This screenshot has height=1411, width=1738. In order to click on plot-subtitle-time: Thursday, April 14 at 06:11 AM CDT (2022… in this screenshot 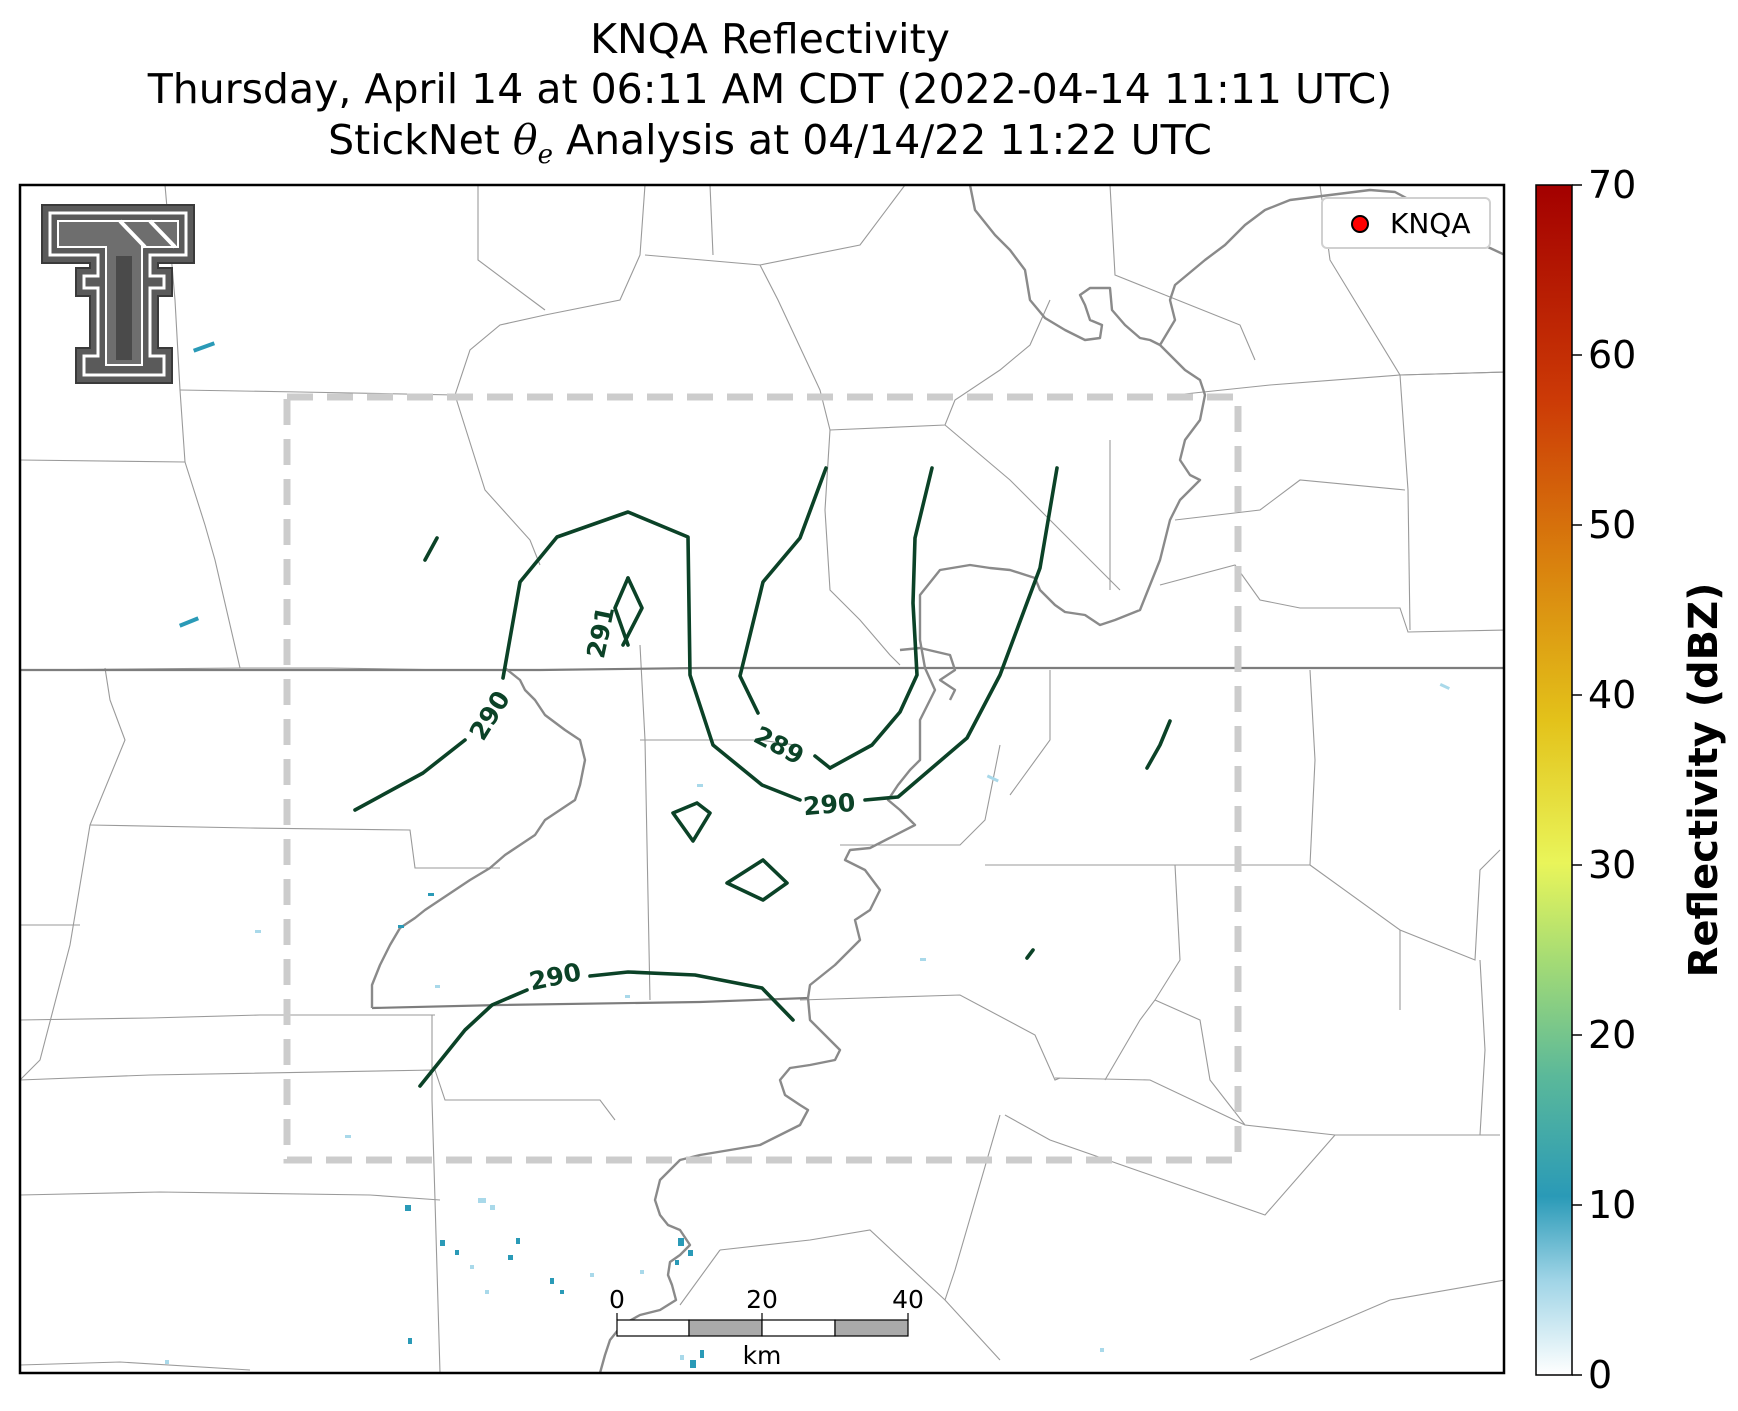, I will do `click(770, 89)`.